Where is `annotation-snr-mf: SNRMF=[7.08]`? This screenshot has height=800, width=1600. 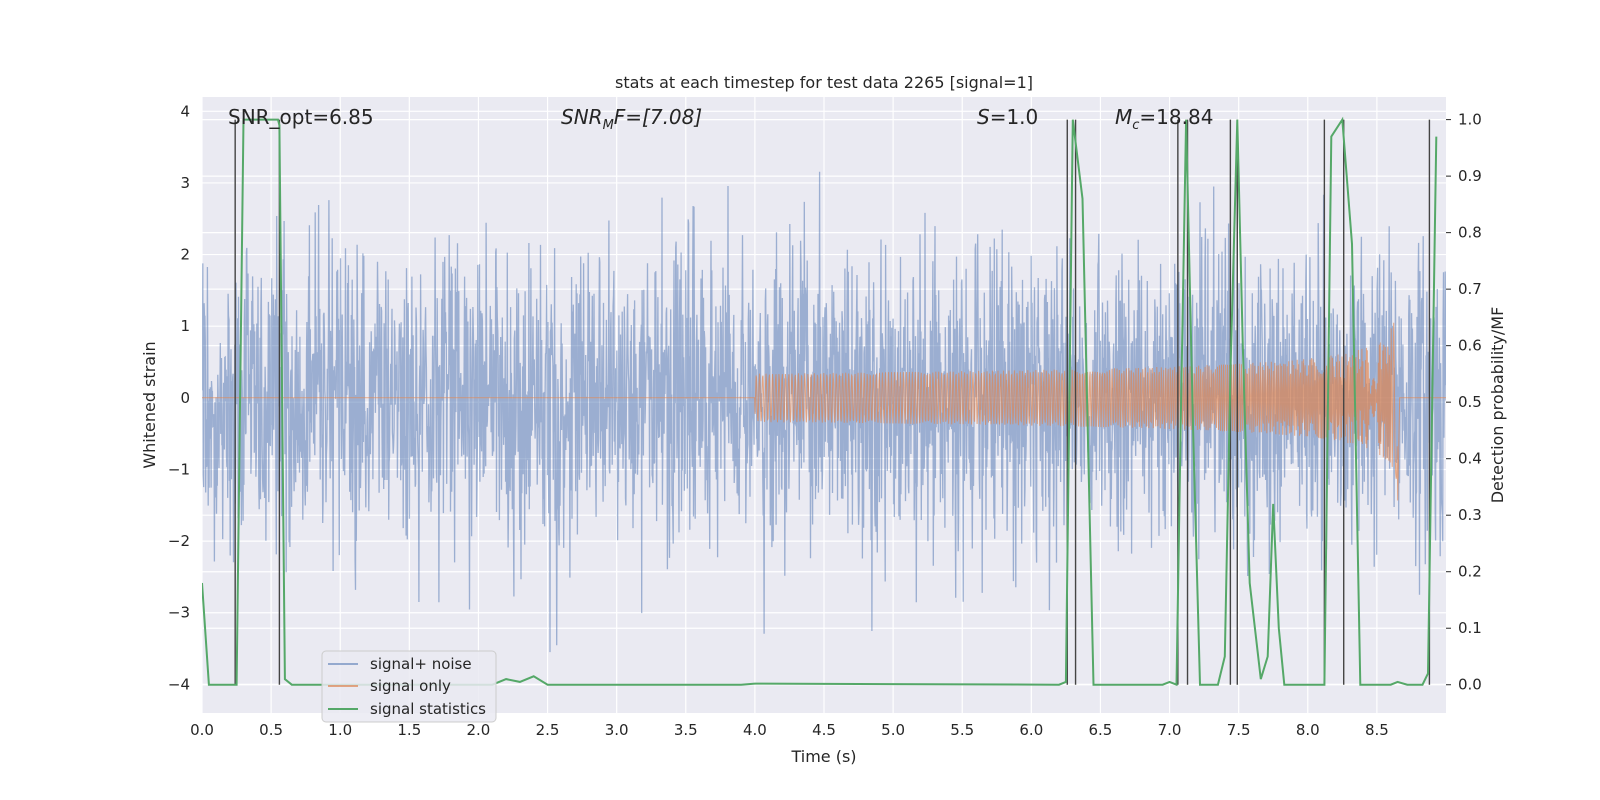
annotation-snr-mf: SNRMF=[7.08] is located at coordinates (631, 119).